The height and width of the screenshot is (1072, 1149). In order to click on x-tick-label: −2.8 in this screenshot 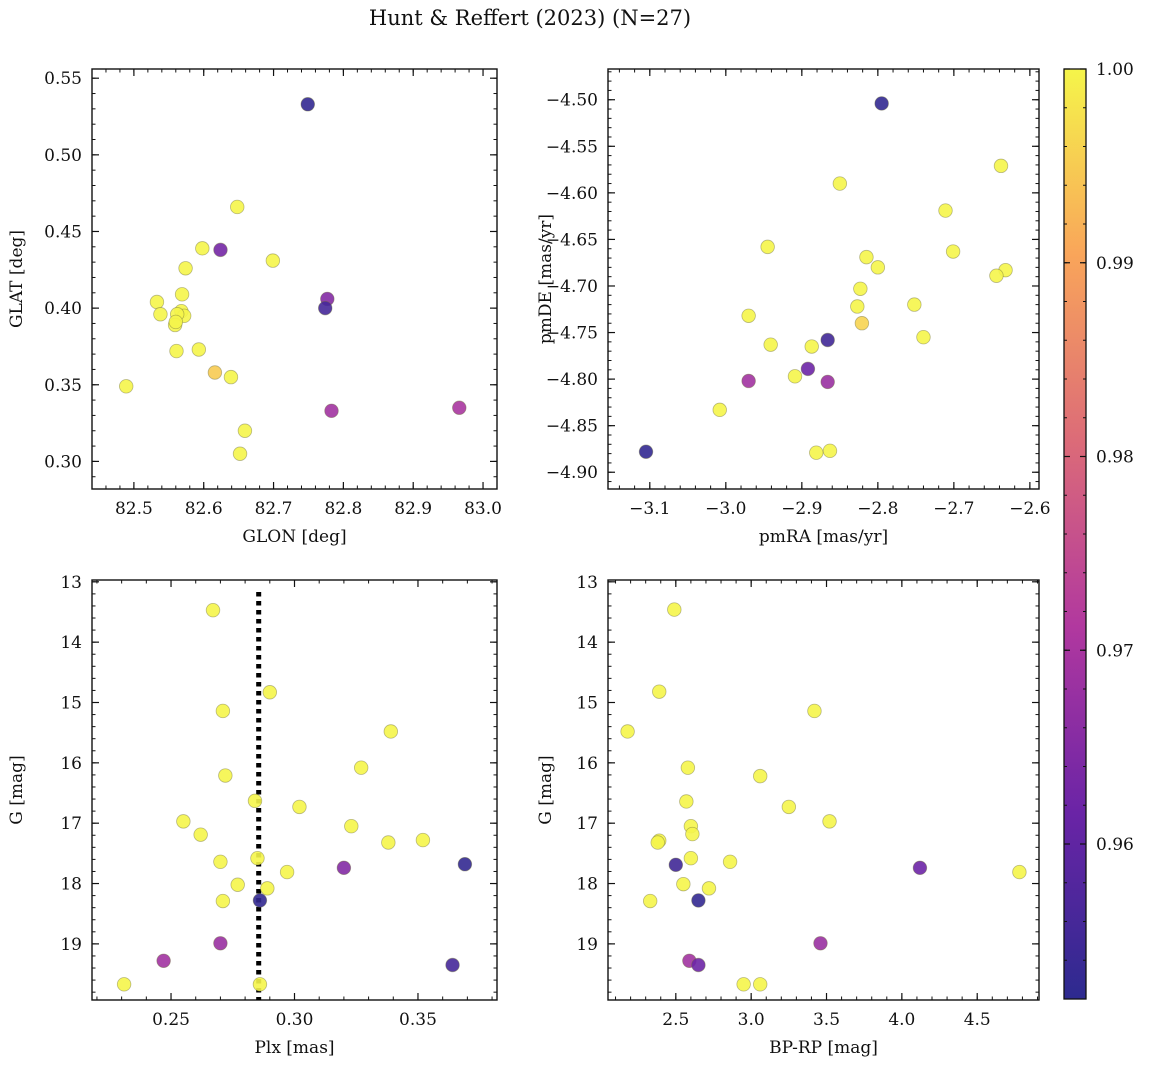, I will do `click(877, 509)`.